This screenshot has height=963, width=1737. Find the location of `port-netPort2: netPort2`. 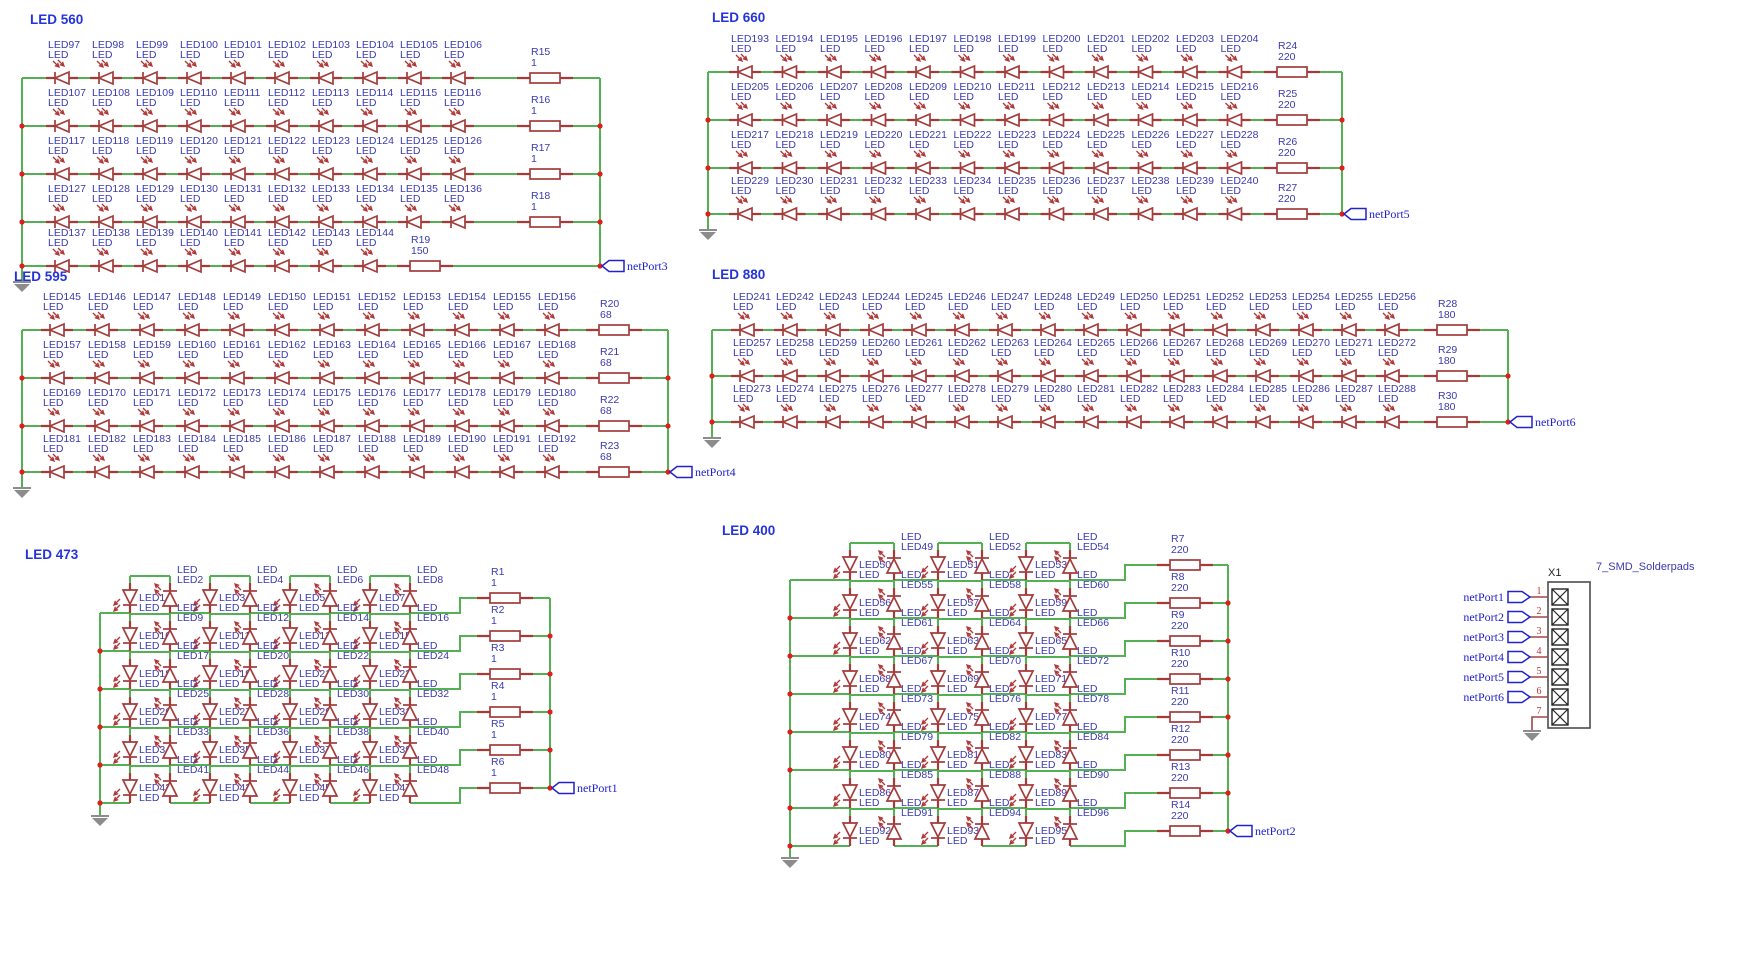

port-netPort2: netPort2 is located at coordinates (1262, 831).